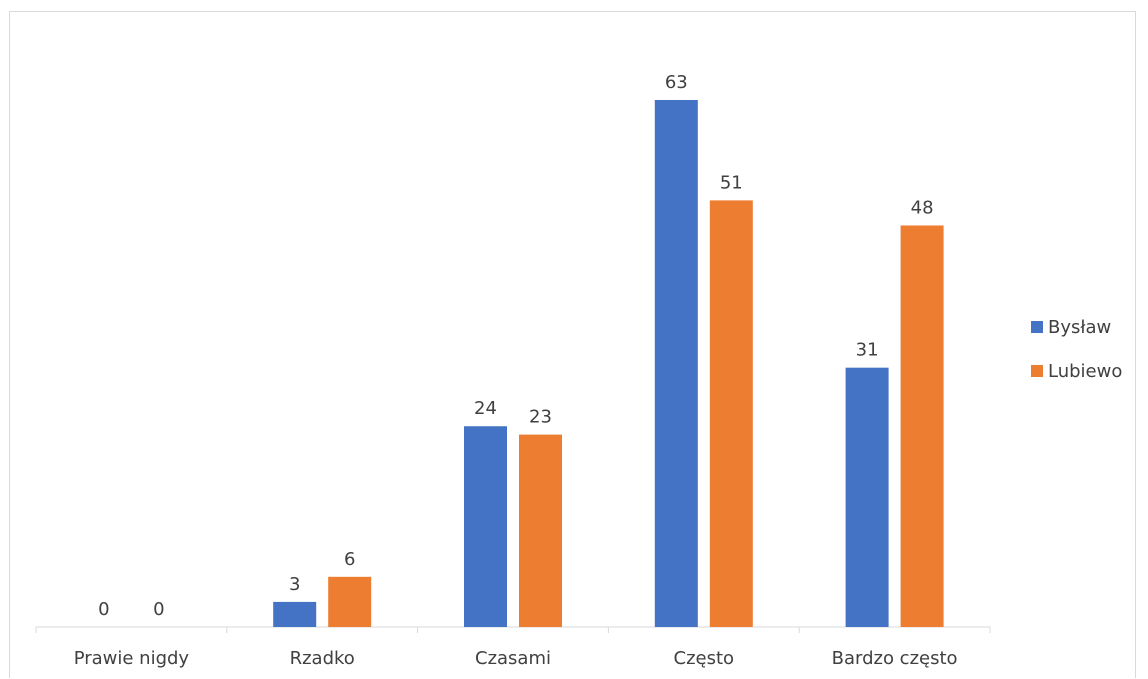 The image size is (1148, 679). Describe the element at coordinates (485, 526) in the screenshot. I see `bar-bysław-2` at that location.